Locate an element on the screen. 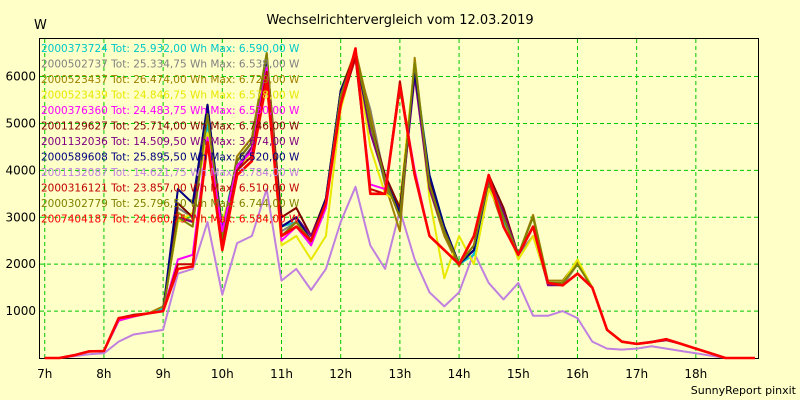 The width and height of the screenshot is (800, 400). x-tick-label: 9h is located at coordinates (162, 374).